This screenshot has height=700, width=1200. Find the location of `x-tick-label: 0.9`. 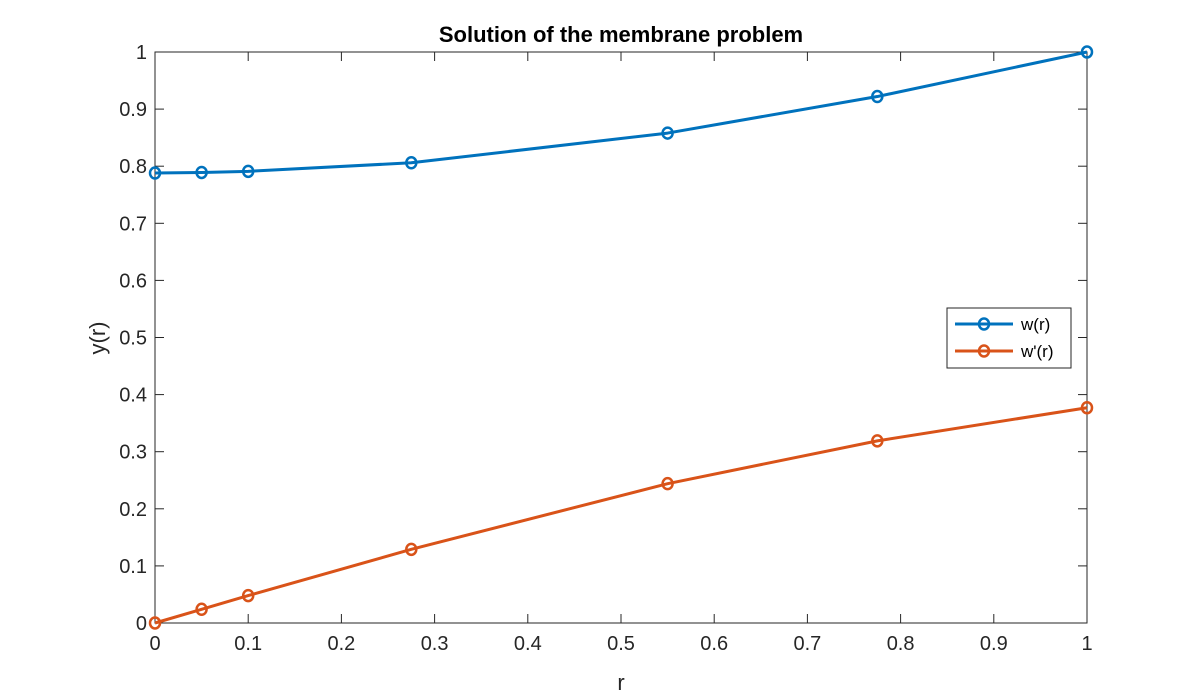

x-tick-label: 0.9 is located at coordinates (994, 644).